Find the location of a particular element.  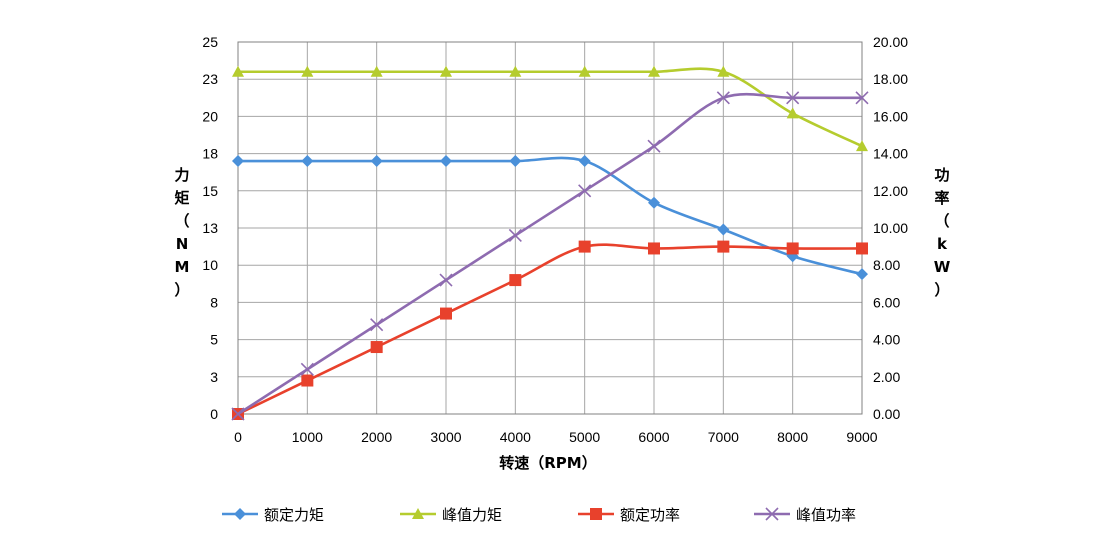

x-tick-label: 8000 is located at coordinates (792, 437).